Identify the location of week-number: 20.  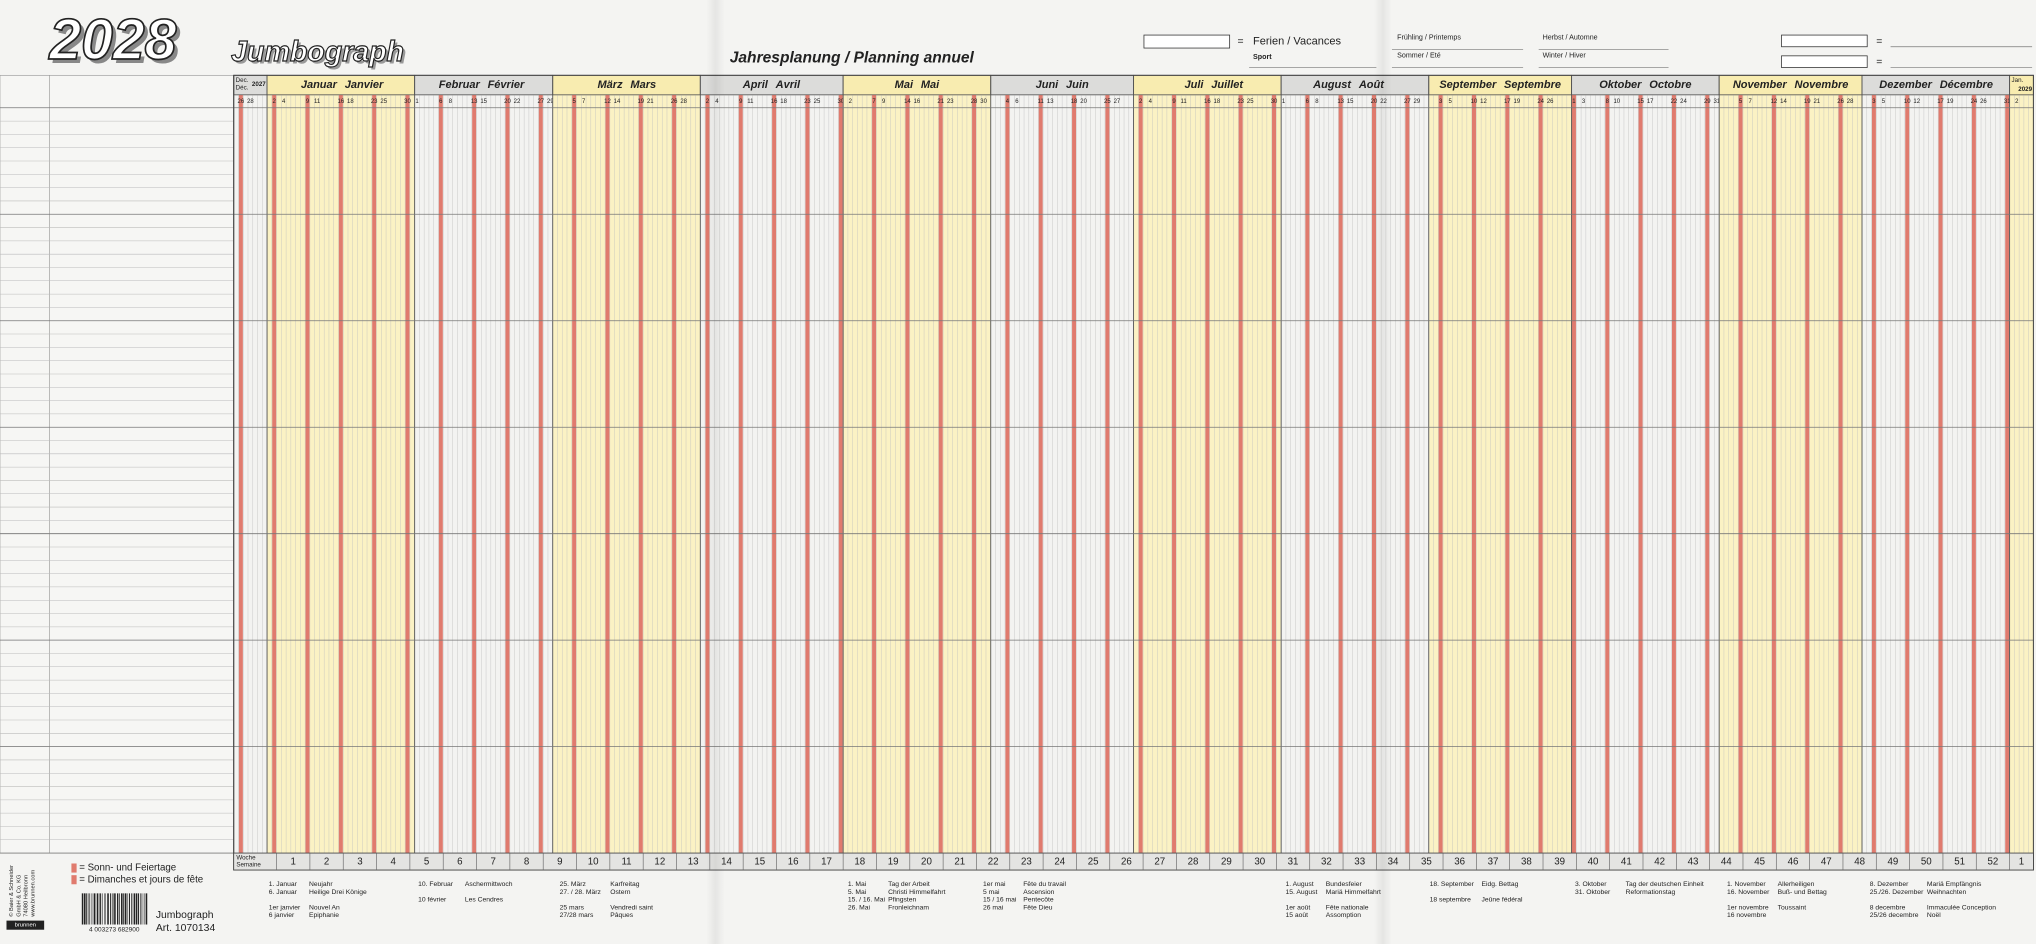
(926, 862).